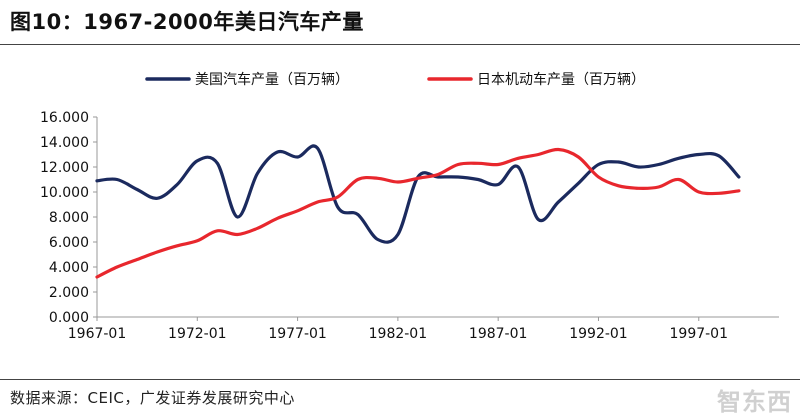 The width and height of the screenshot is (800, 419). What do you see at coordinates (69, 318) in the screenshot?
I see `y-tick-label: 0.000` at bounding box center [69, 318].